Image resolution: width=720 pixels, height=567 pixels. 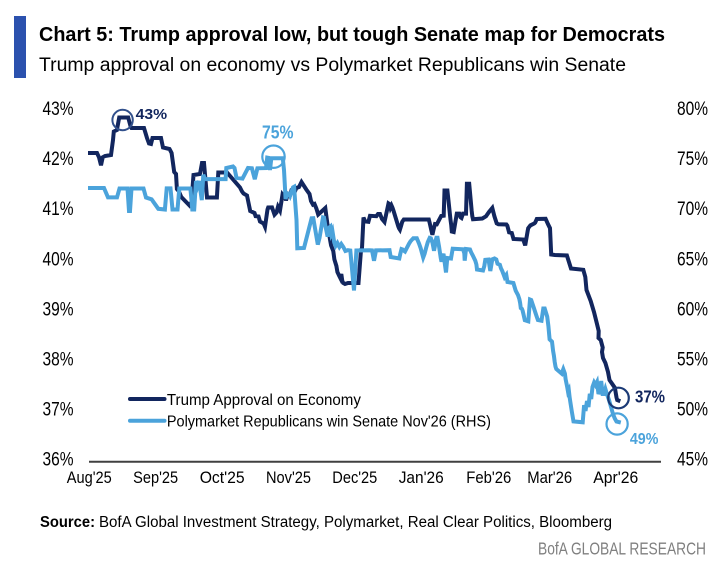 I want to click on svg-text: 70%, so click(x=692, y=209).